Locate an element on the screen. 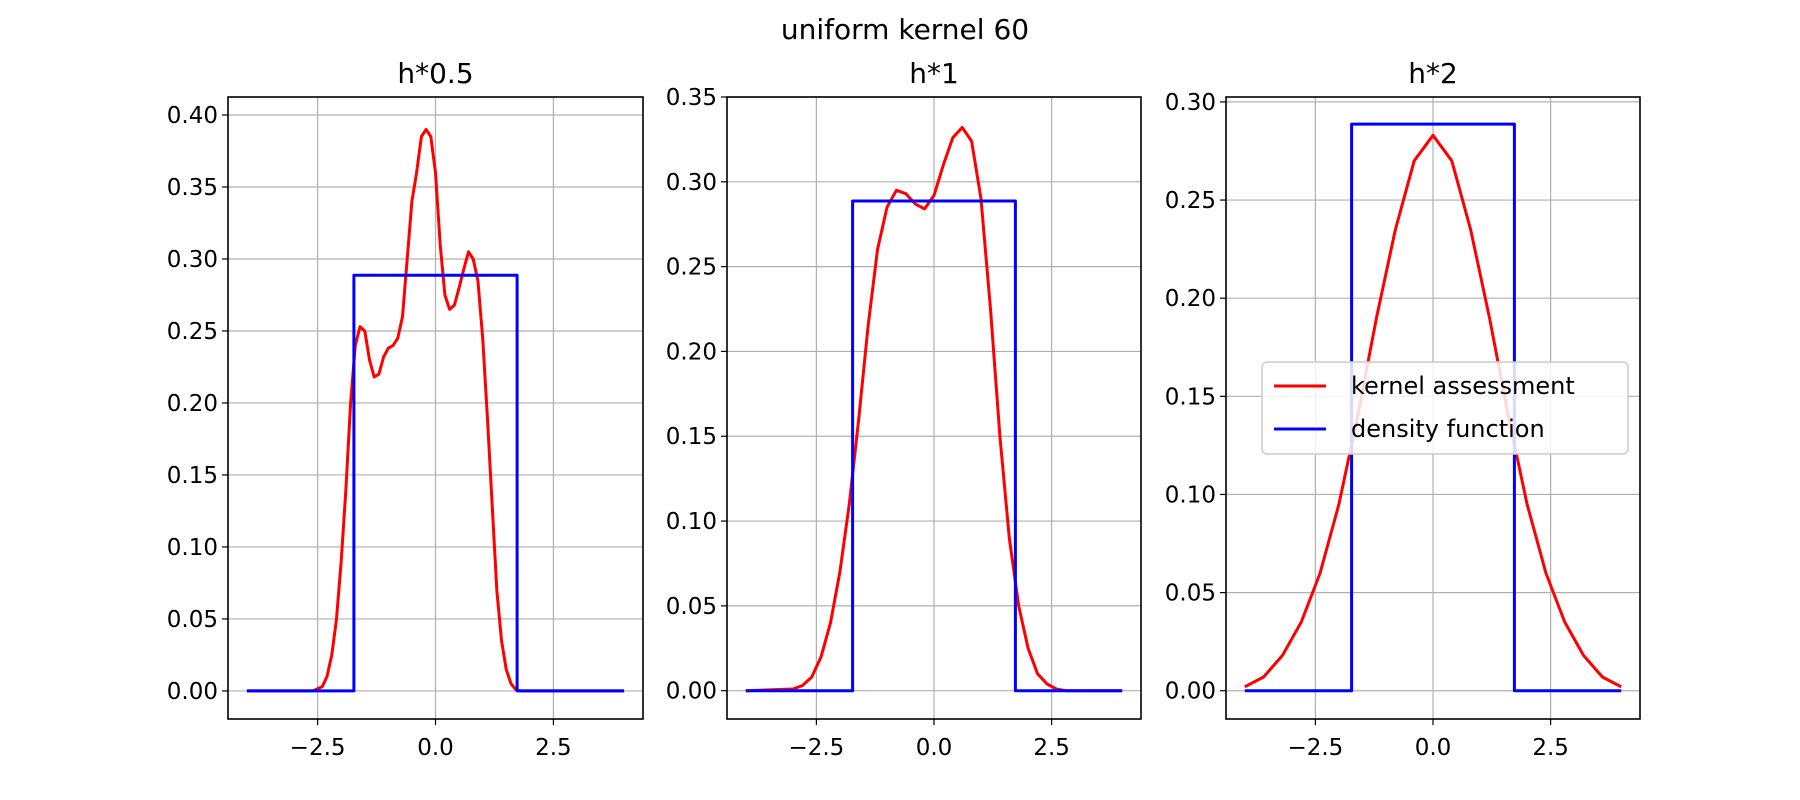 Image resolution: width=1800 pixels, height=800 pixels. subplot-title: h*1 is located at coordinates (934, 73).